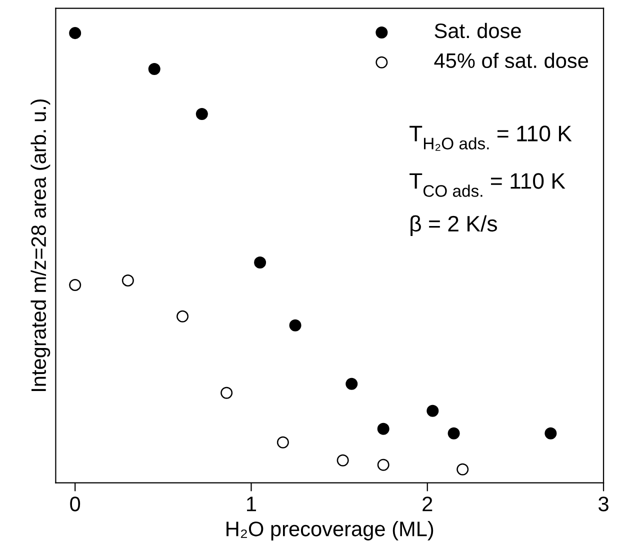  Describe the element at coordinates (511, 60) in the screenshot. I see `legend-label: 45% of sat. dose` at that location.